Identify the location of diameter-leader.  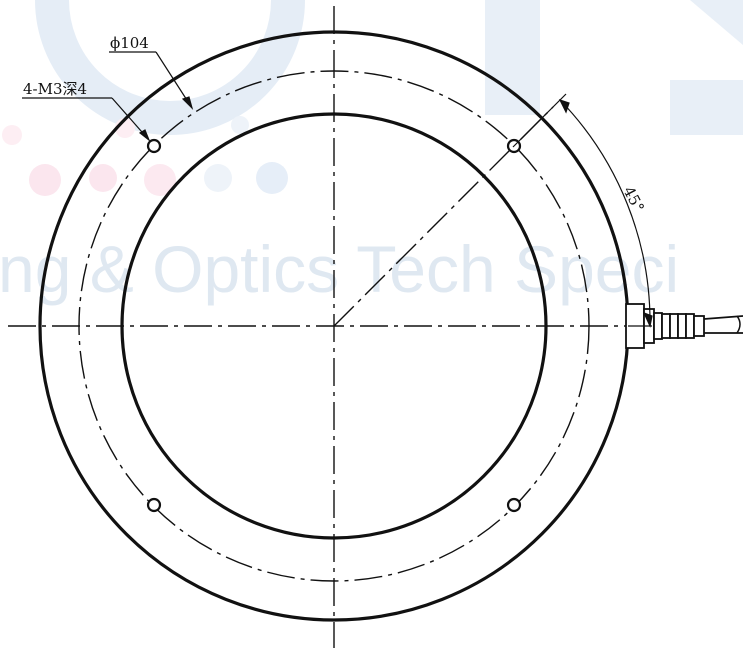
(151, 81).